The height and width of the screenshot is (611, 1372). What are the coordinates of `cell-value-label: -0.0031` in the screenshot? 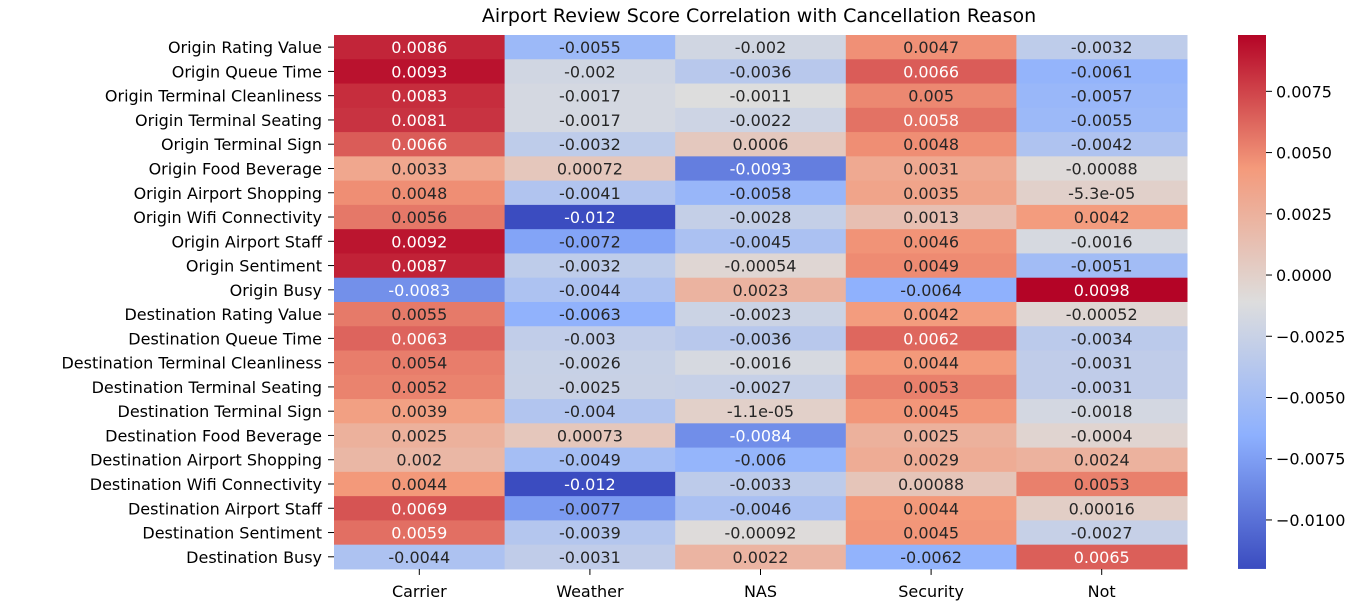 It's located at (1102, 387).